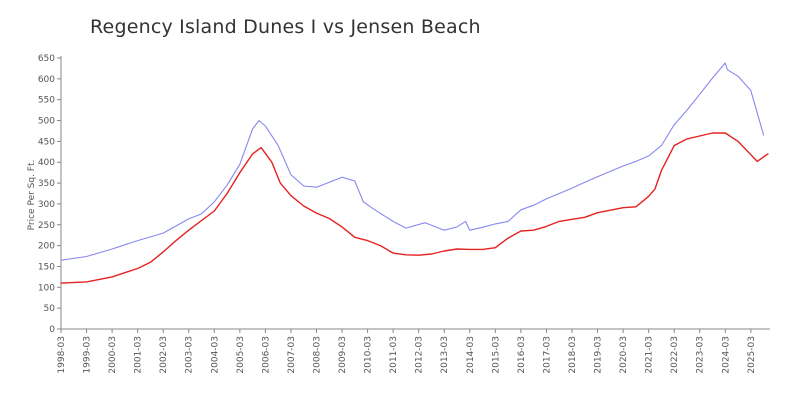  I want to click on x-tick-label: 2023-03, so click(701, 355).